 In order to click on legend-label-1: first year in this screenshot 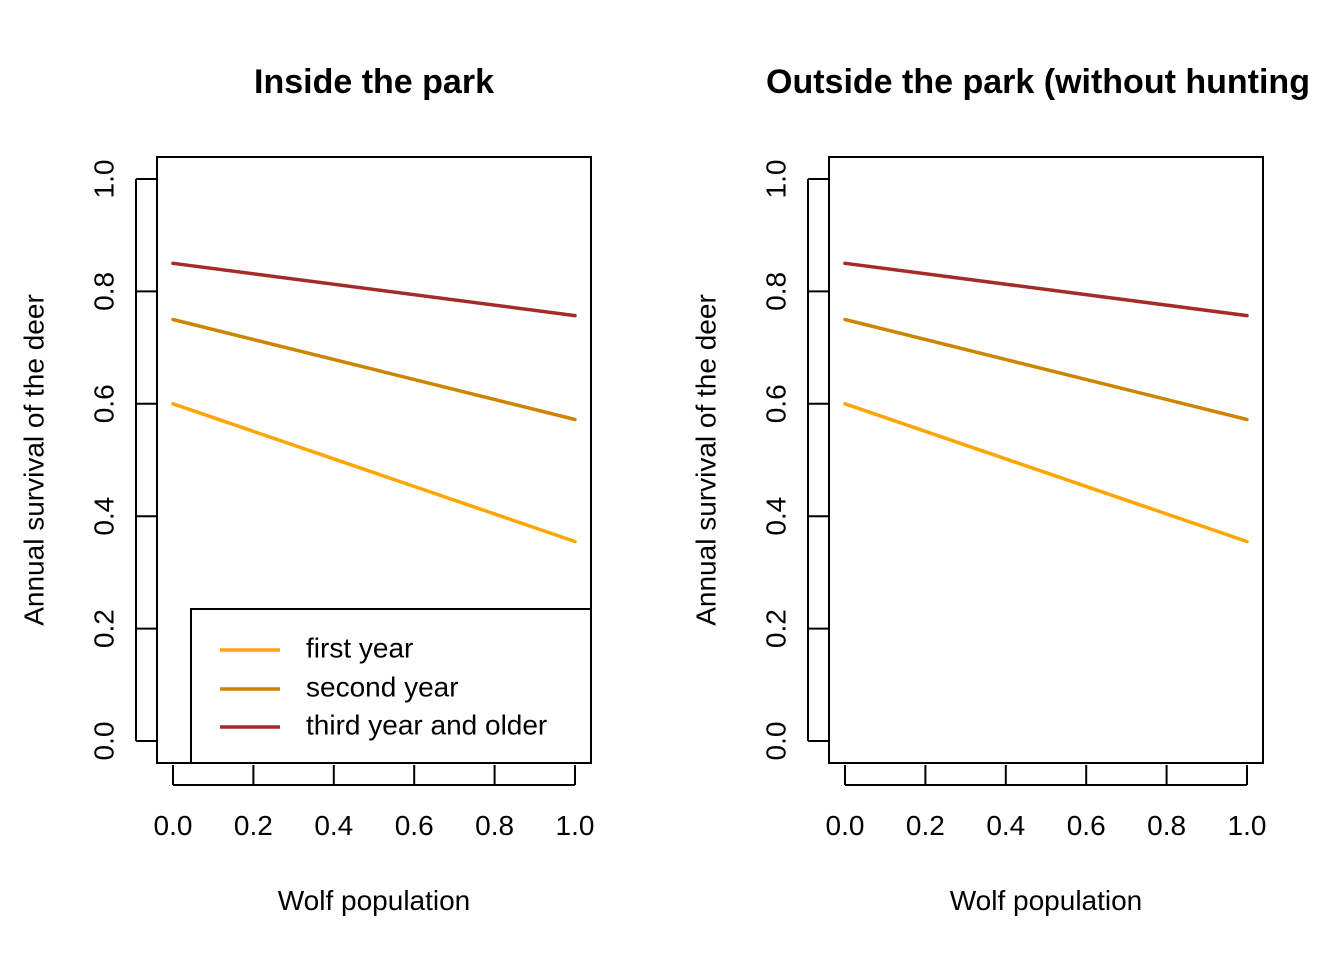, I will do `click(359, 647)`.